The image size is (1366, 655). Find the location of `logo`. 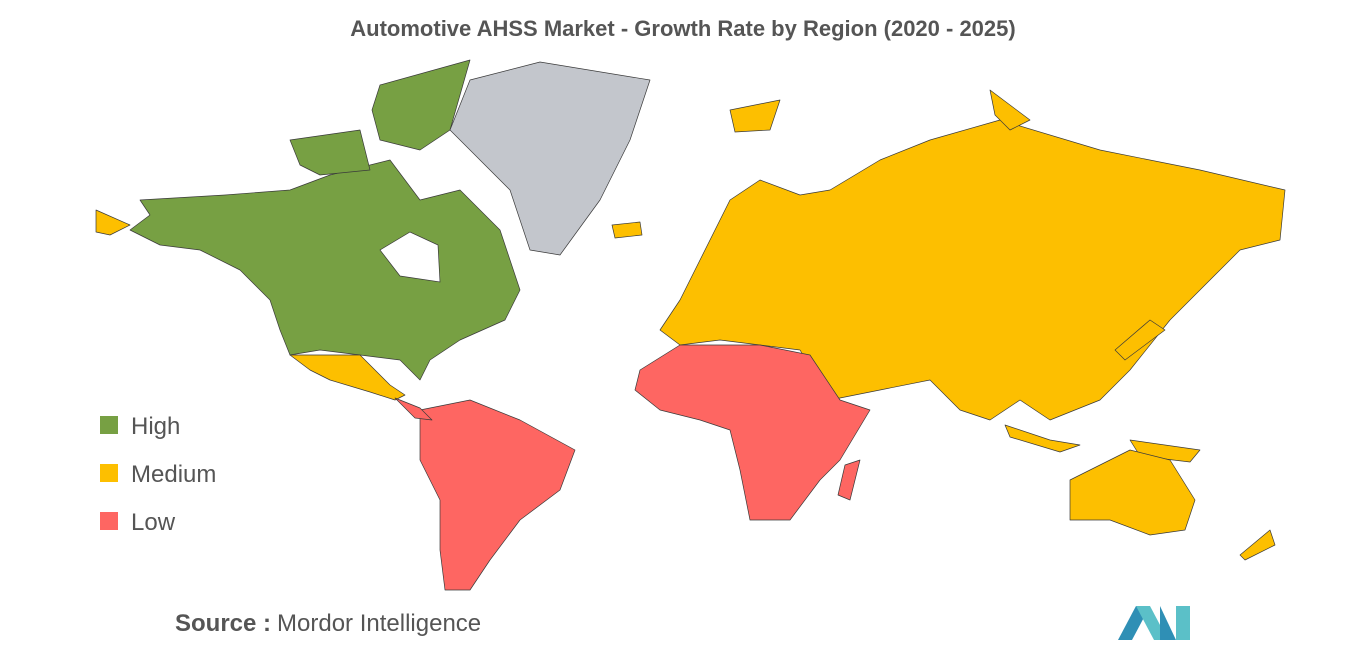

logo is located at coordinates (1154, 623).